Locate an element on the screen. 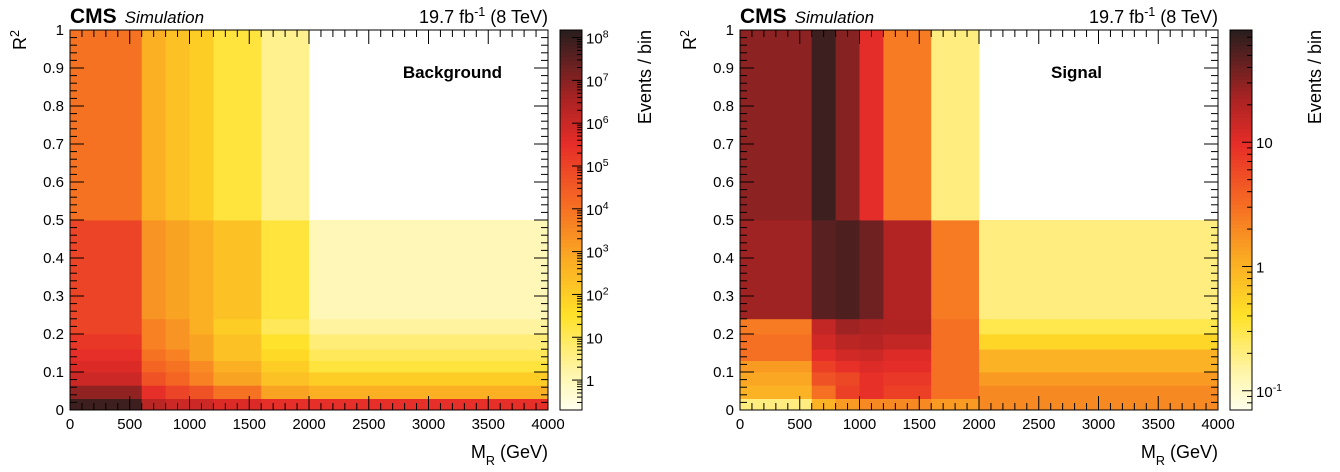  sample-label: Signal is located at coordinates (1076, 72).